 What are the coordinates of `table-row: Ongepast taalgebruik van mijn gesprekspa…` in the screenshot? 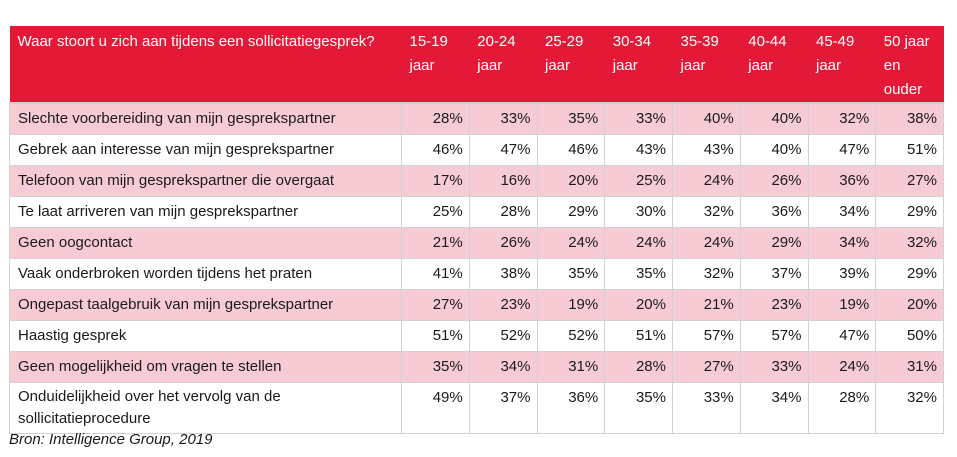 It's located at (476, 305).